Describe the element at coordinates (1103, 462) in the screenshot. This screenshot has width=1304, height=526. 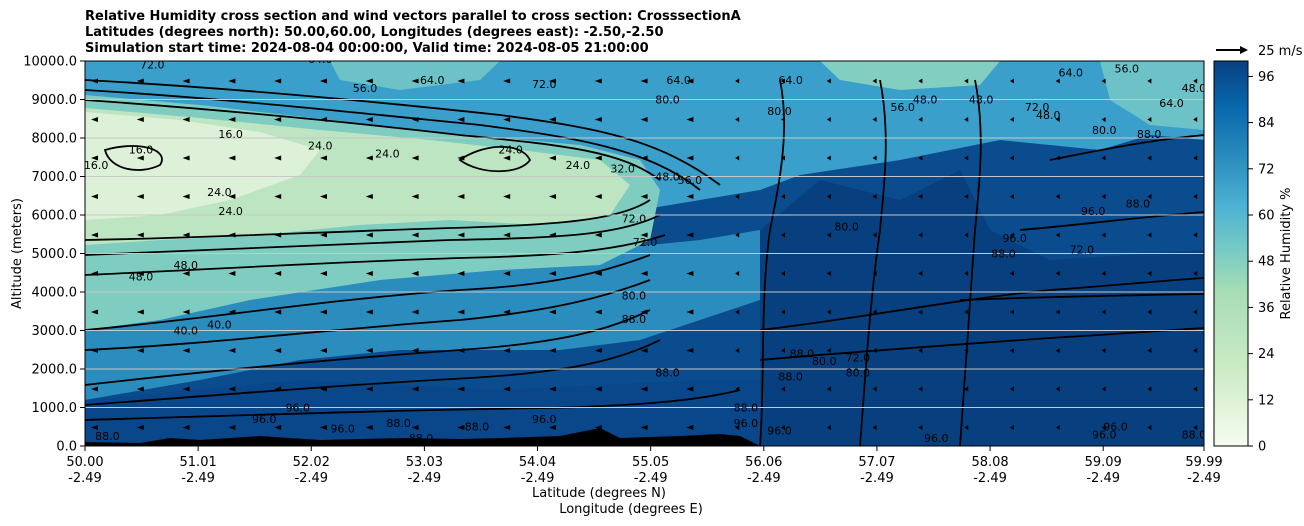
I see `x-tick-label-lat: 59.09` at that location.